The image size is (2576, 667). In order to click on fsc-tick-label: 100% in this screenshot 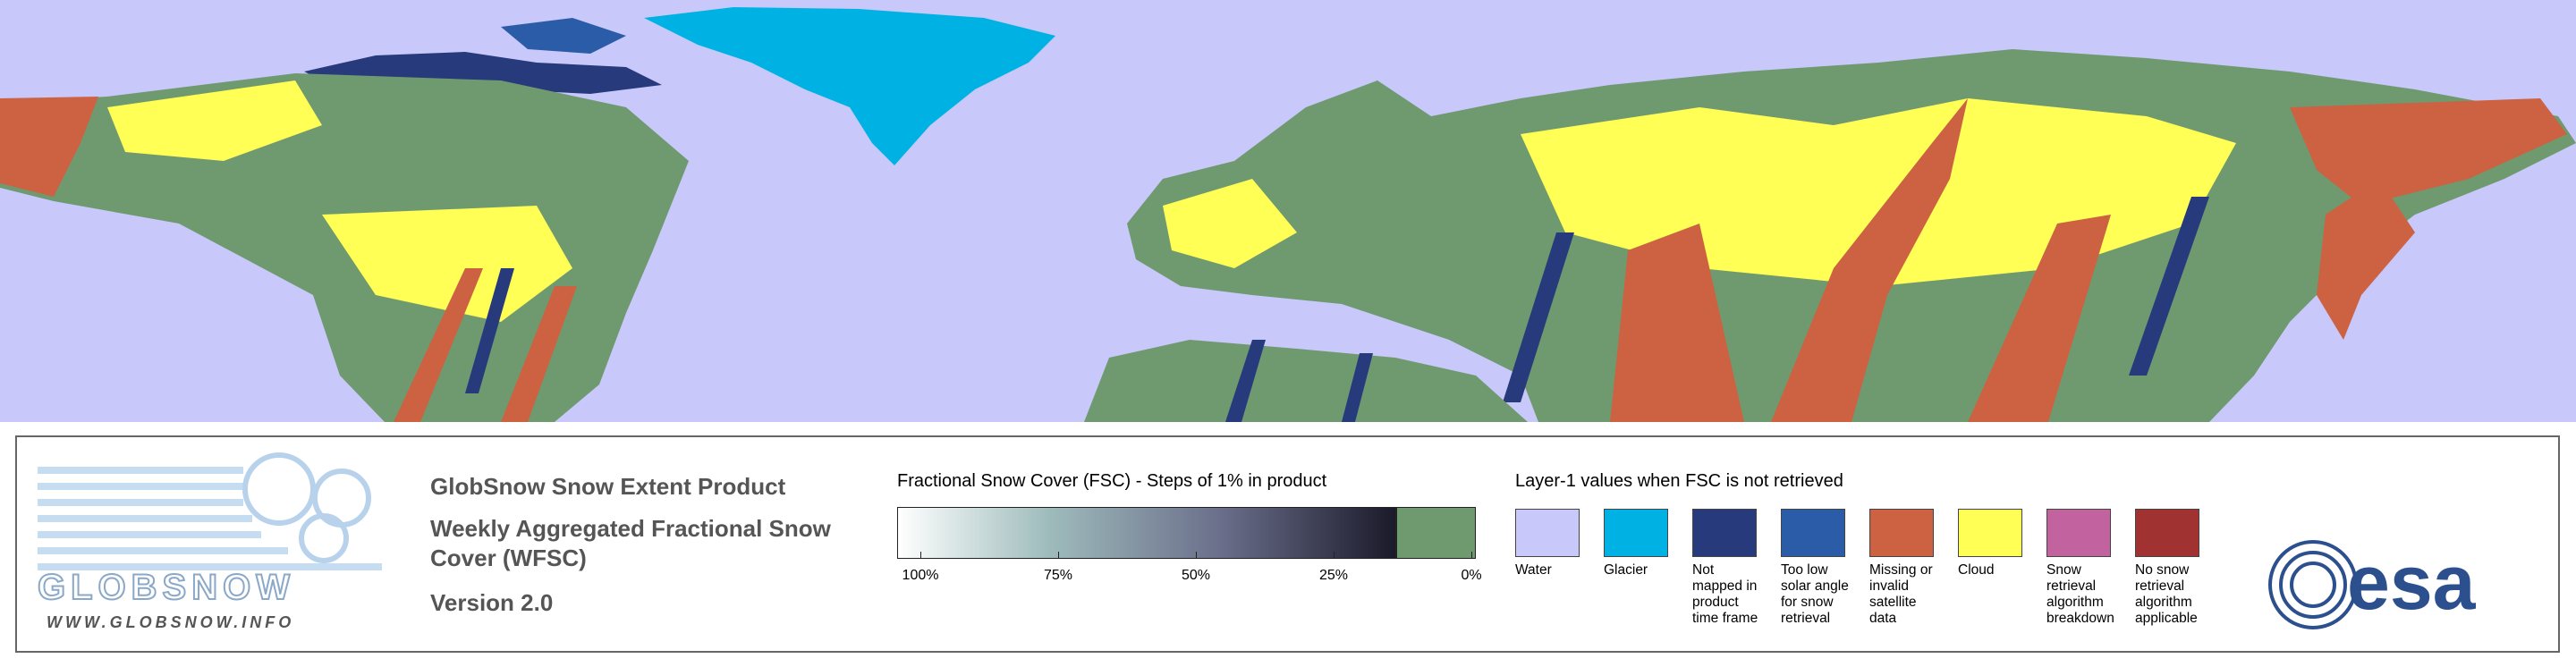, I will do `click(920, 575)`.